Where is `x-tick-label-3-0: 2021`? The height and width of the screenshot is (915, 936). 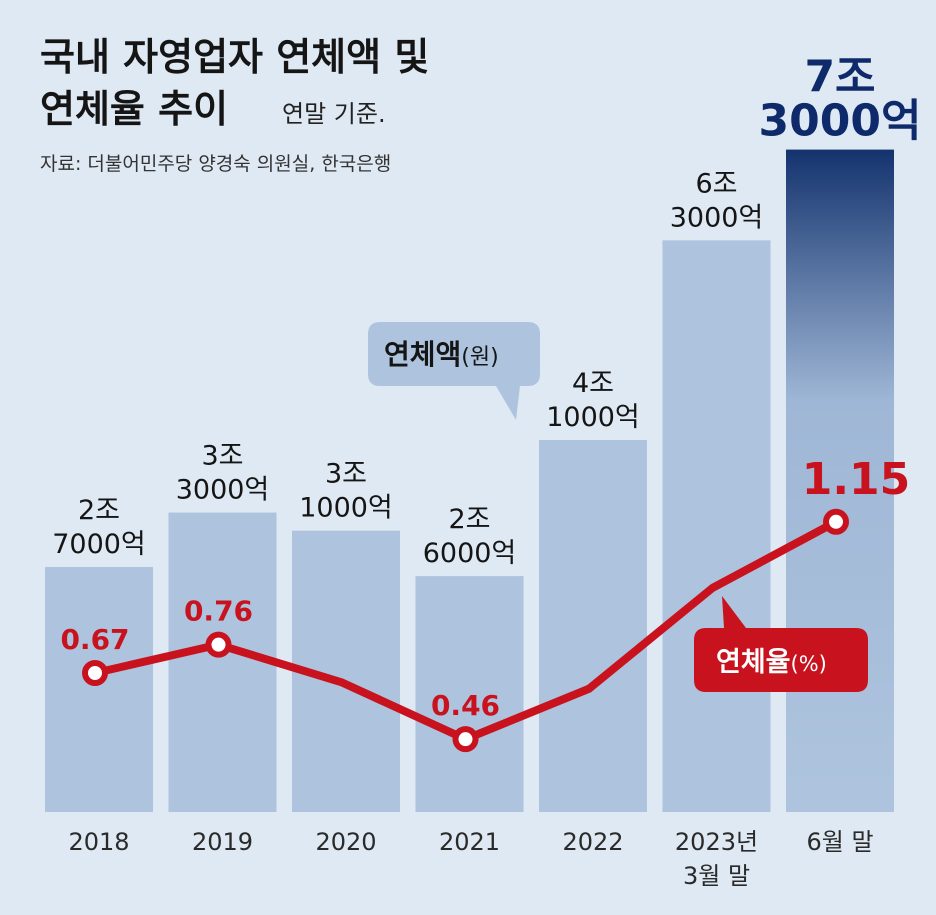
x-tick-label-3-0: 2021 is located at coordinates (469, 842).